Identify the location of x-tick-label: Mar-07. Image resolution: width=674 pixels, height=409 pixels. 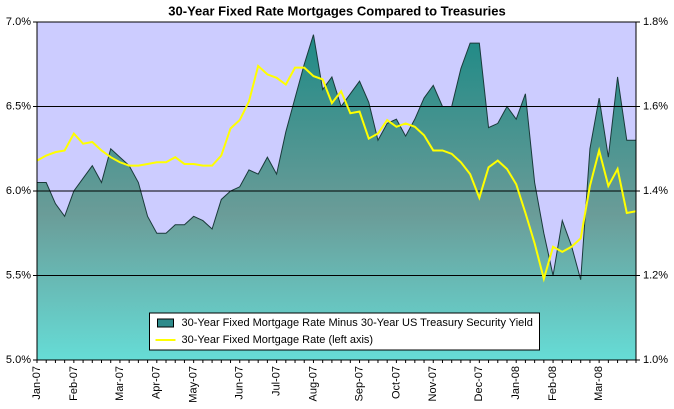
(120, 383).